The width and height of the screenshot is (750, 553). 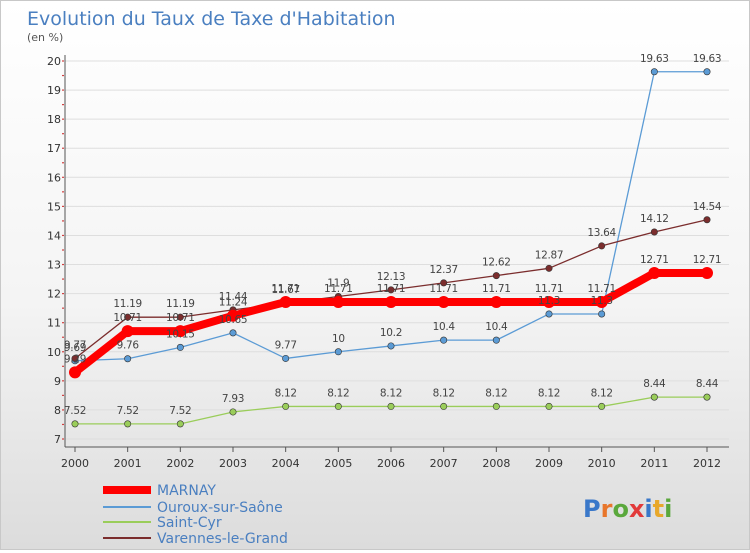 What do you see at coordinates (57, 410) in the screenshot?
I see `y-tick-label: 8` at bounding box center [57, 410].